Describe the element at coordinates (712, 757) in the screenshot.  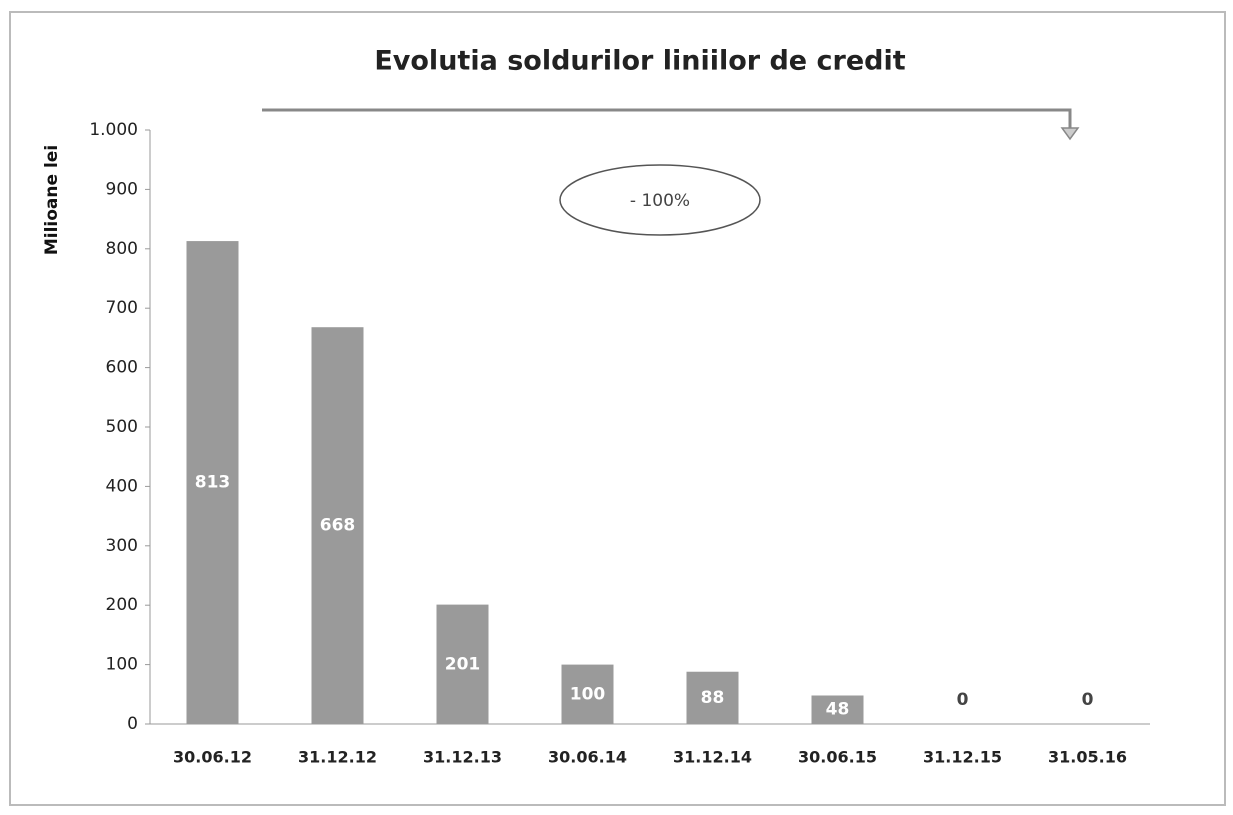
I see `x-tick-label: 31.12.14` at that location.